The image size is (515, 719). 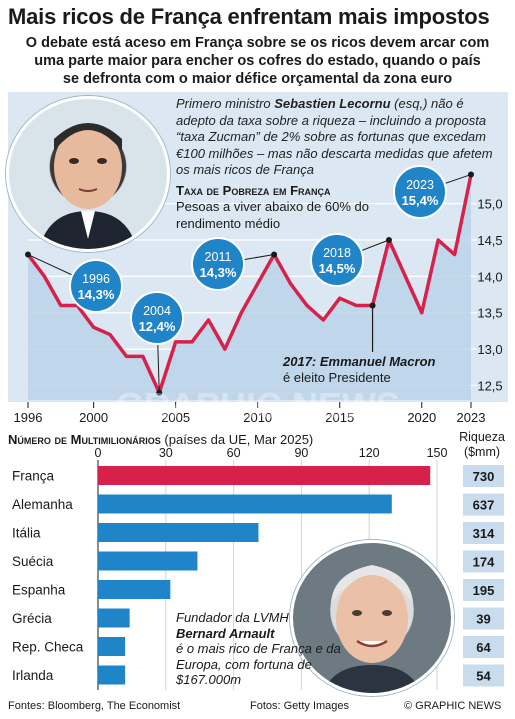 I want to click on wealth-value: 54, so click(x=483, y=676).